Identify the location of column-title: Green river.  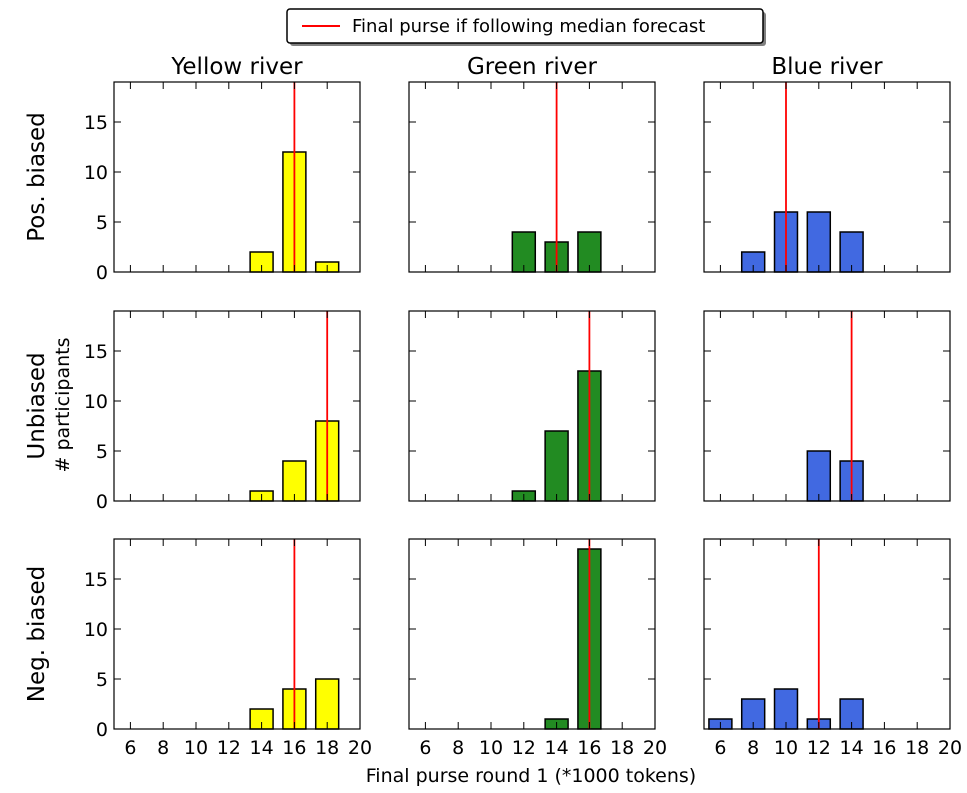
(532, 67).